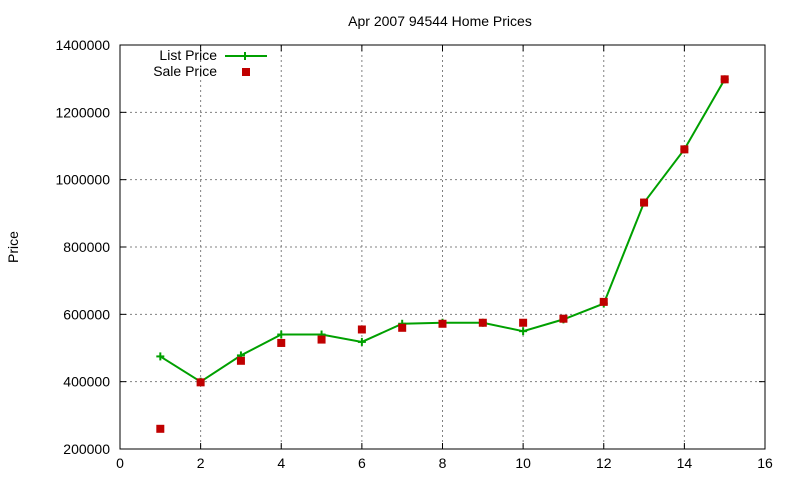  What do you see at coordinates (362, 463) in the screenshot?
I see `x-tick-label: 6` at bounding box center [362, 463].